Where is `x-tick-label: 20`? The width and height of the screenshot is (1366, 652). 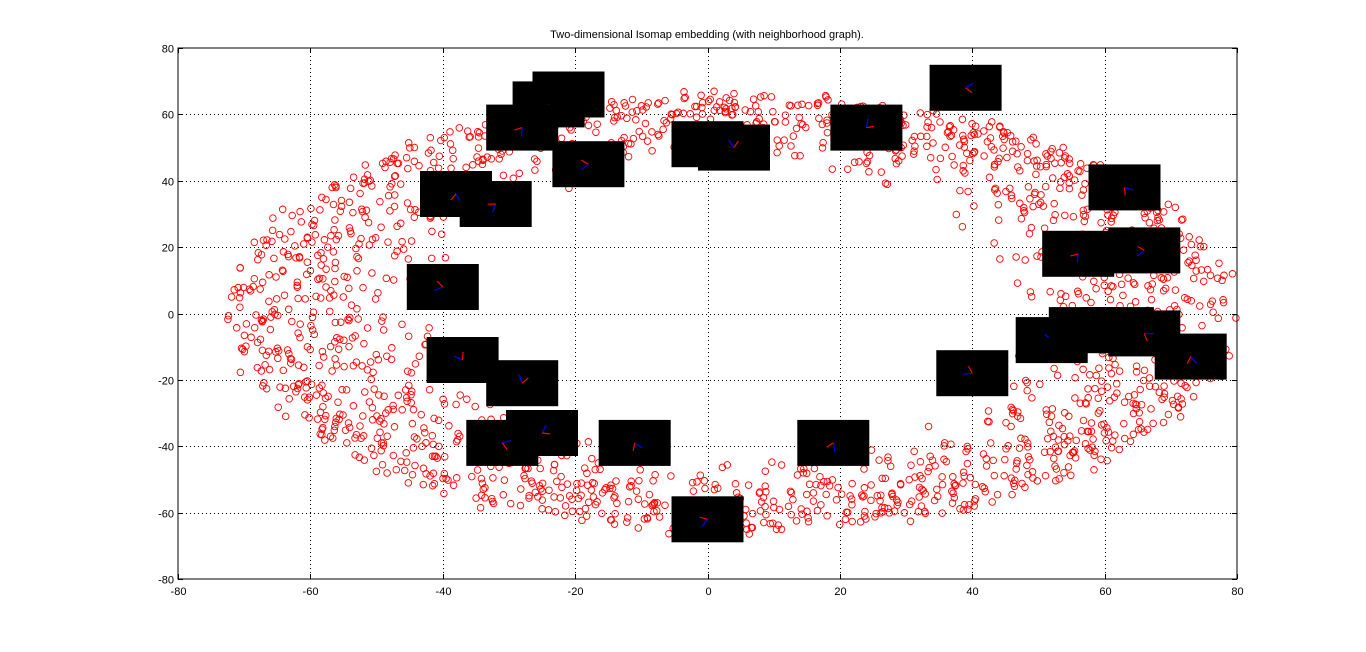
x-tick-label: 20 is located at coordinates (840, 592).